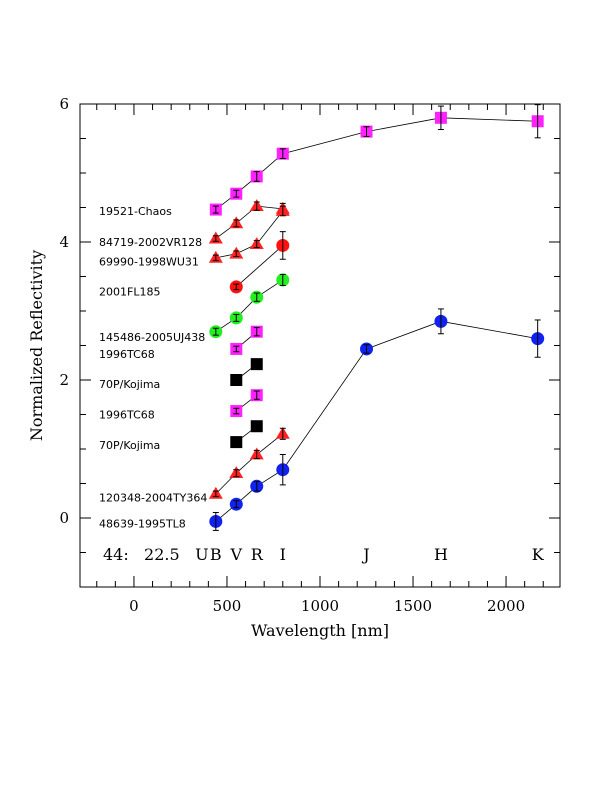 The image size is (612, 792). I want to click on y-tick-label: 6, so click(64, 104).